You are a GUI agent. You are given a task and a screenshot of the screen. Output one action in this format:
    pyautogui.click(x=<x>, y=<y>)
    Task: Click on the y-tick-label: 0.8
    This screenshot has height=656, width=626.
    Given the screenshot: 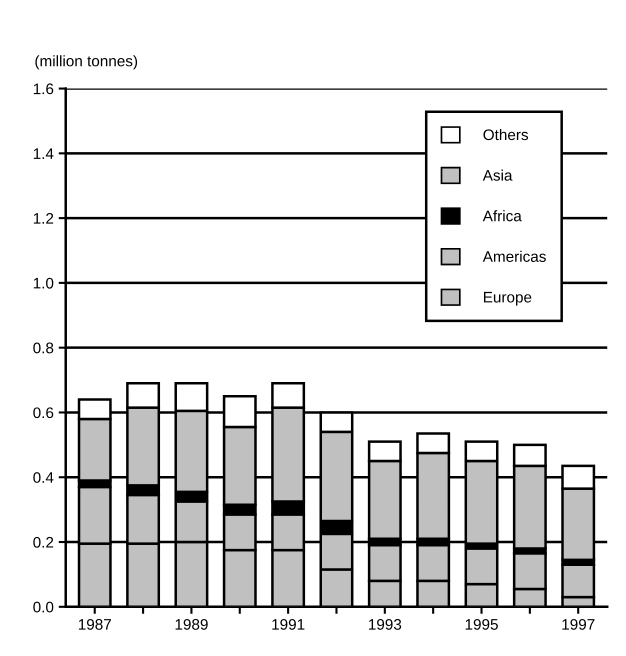 What is the action you would take?
    pyautogui.click(x=43, y=348)
    